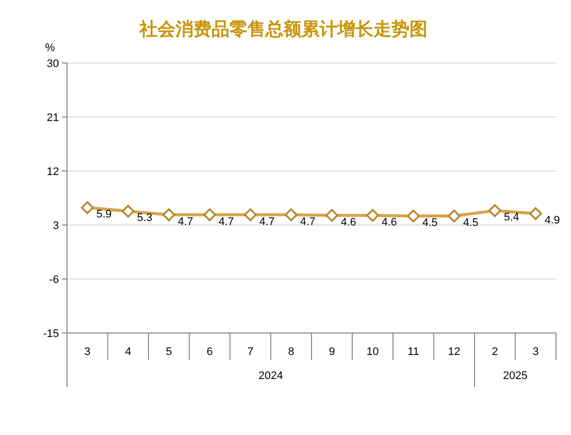 Image resolution: width=571 pixels, height=435 pixels. What do you see at coordinates (54, 280) in the screenshot?
I see `y-tick-label: -6` at bounding box center [54, 280].